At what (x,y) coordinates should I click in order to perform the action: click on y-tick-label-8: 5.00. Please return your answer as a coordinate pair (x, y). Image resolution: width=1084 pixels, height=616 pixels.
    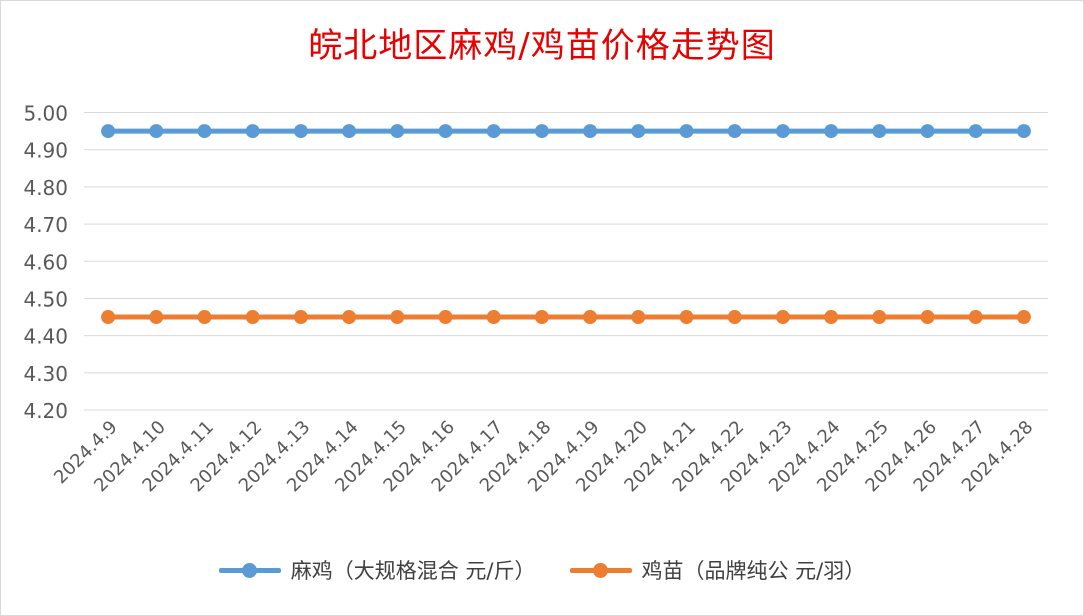
    Looking at the image, I should click on (45, 114).